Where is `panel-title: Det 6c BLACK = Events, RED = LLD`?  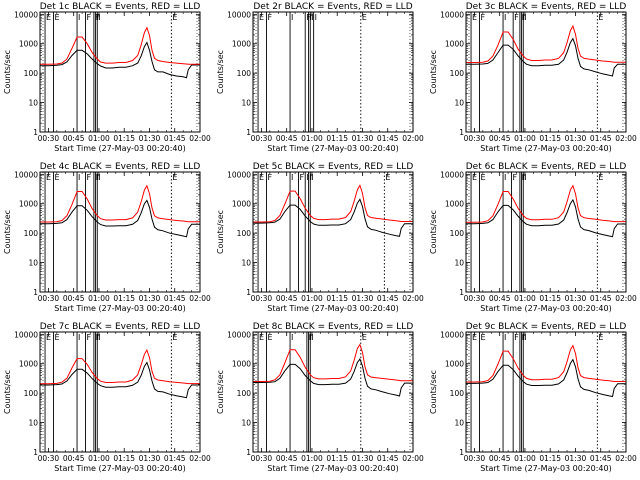 panel-title: Det 6c BLACK = Events, RED = LLD is located at coordinates (546, 167).